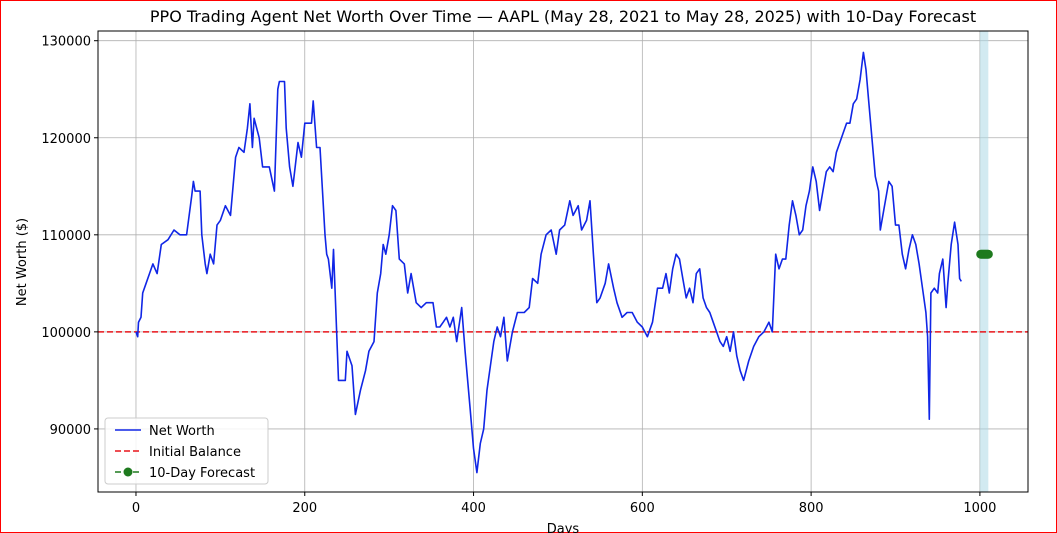 This screenshot has width=1057, height=533. I want to click on y-tick-label: 110000, so click(66, 236).